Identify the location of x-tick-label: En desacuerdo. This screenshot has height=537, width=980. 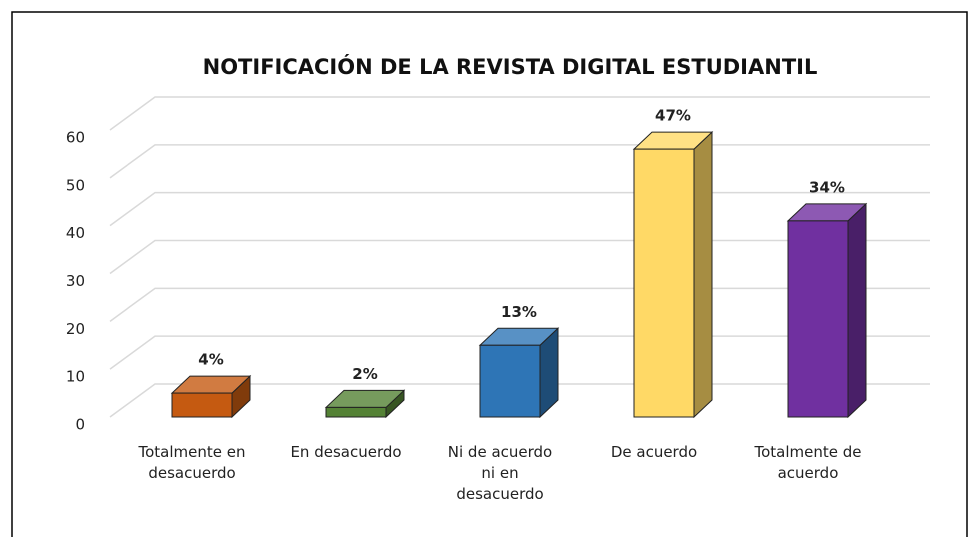
(346, 452).